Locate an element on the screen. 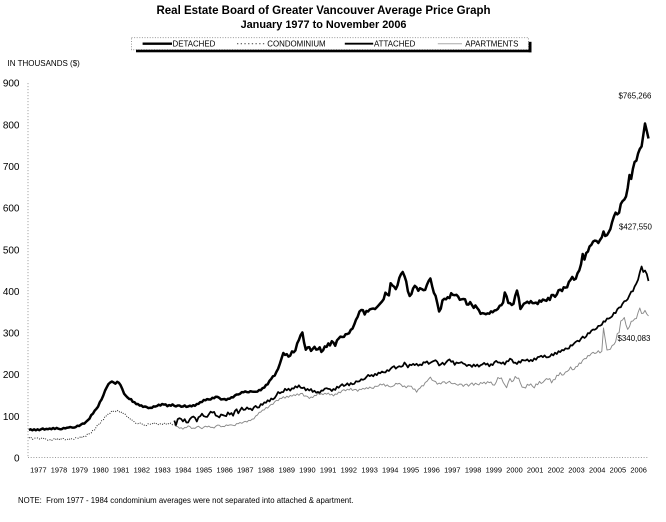 This screenshot has height=522, width=666. svg-text: 1994 is located at coordinates (390, 469).